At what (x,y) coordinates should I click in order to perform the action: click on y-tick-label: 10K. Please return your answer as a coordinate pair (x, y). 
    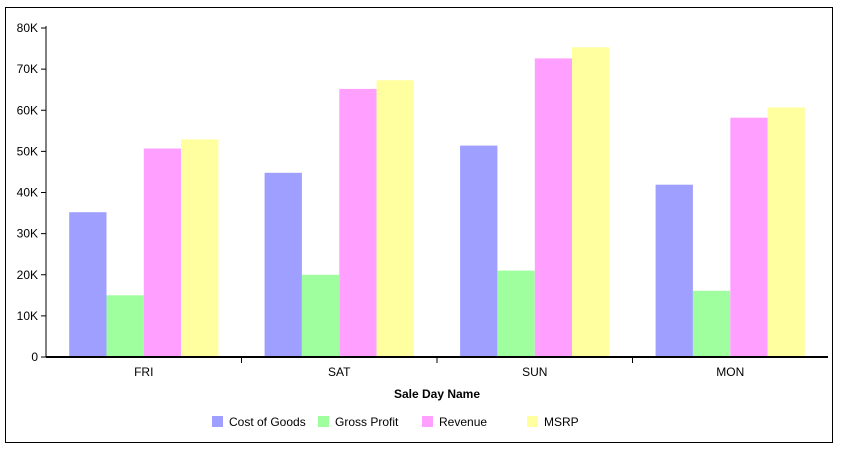
    Looking at the image, I should click on (27, 316).